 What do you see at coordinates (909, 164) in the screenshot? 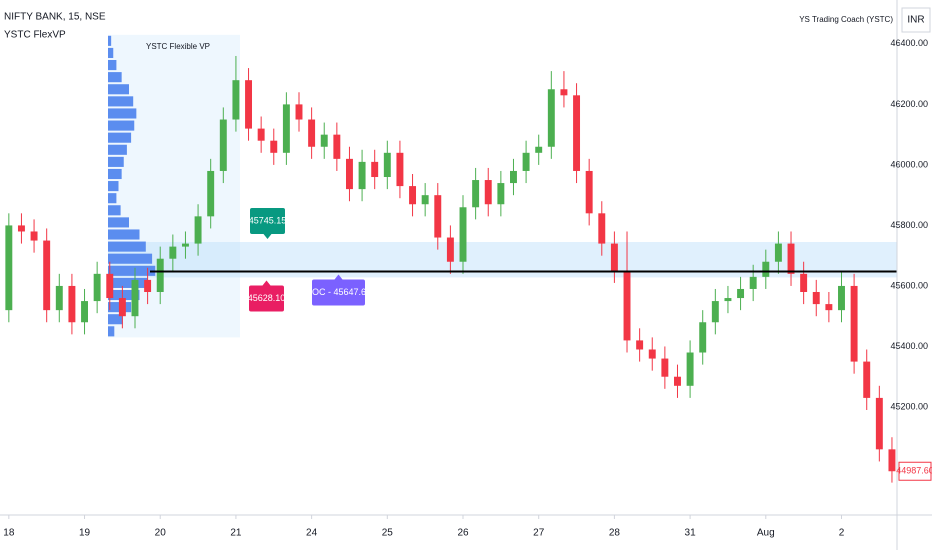
I see `y-tick-label: 46000.00` at bounding box center [909, 164].